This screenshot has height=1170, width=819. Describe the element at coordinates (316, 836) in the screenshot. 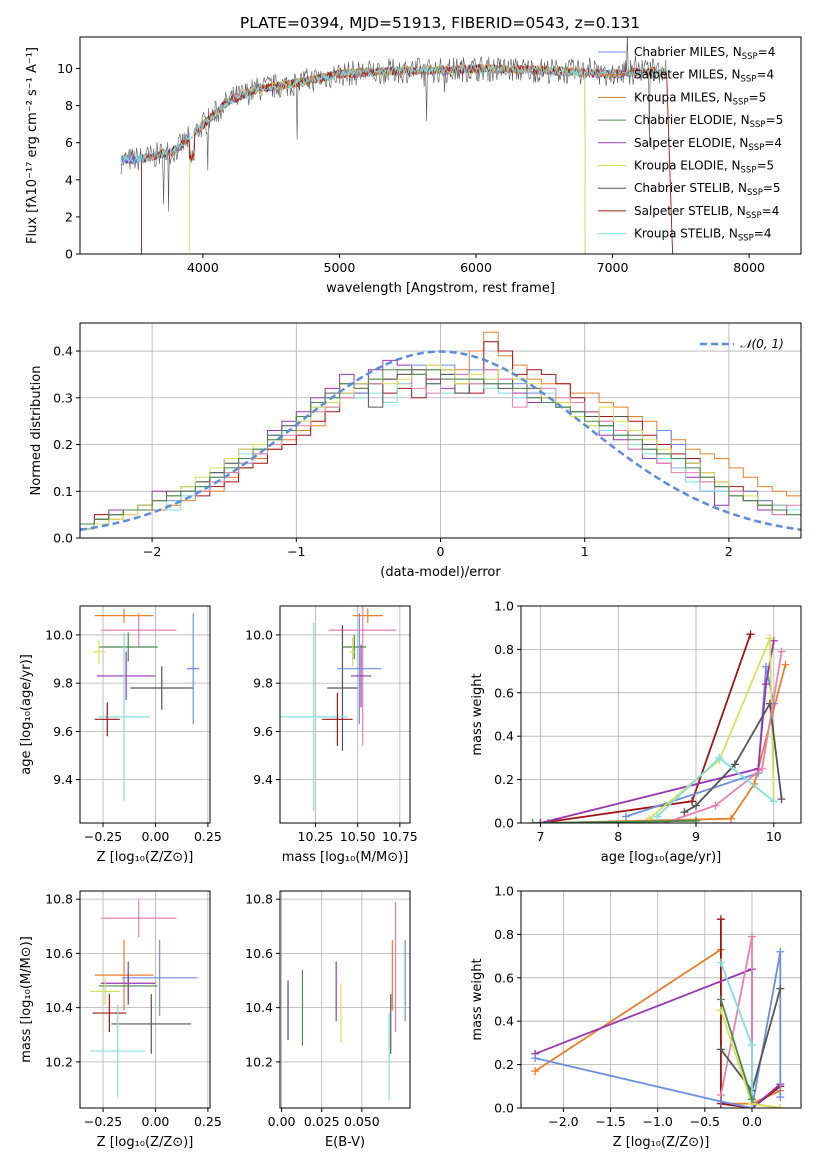

I see `x-tick-label: 10.25` at that location.